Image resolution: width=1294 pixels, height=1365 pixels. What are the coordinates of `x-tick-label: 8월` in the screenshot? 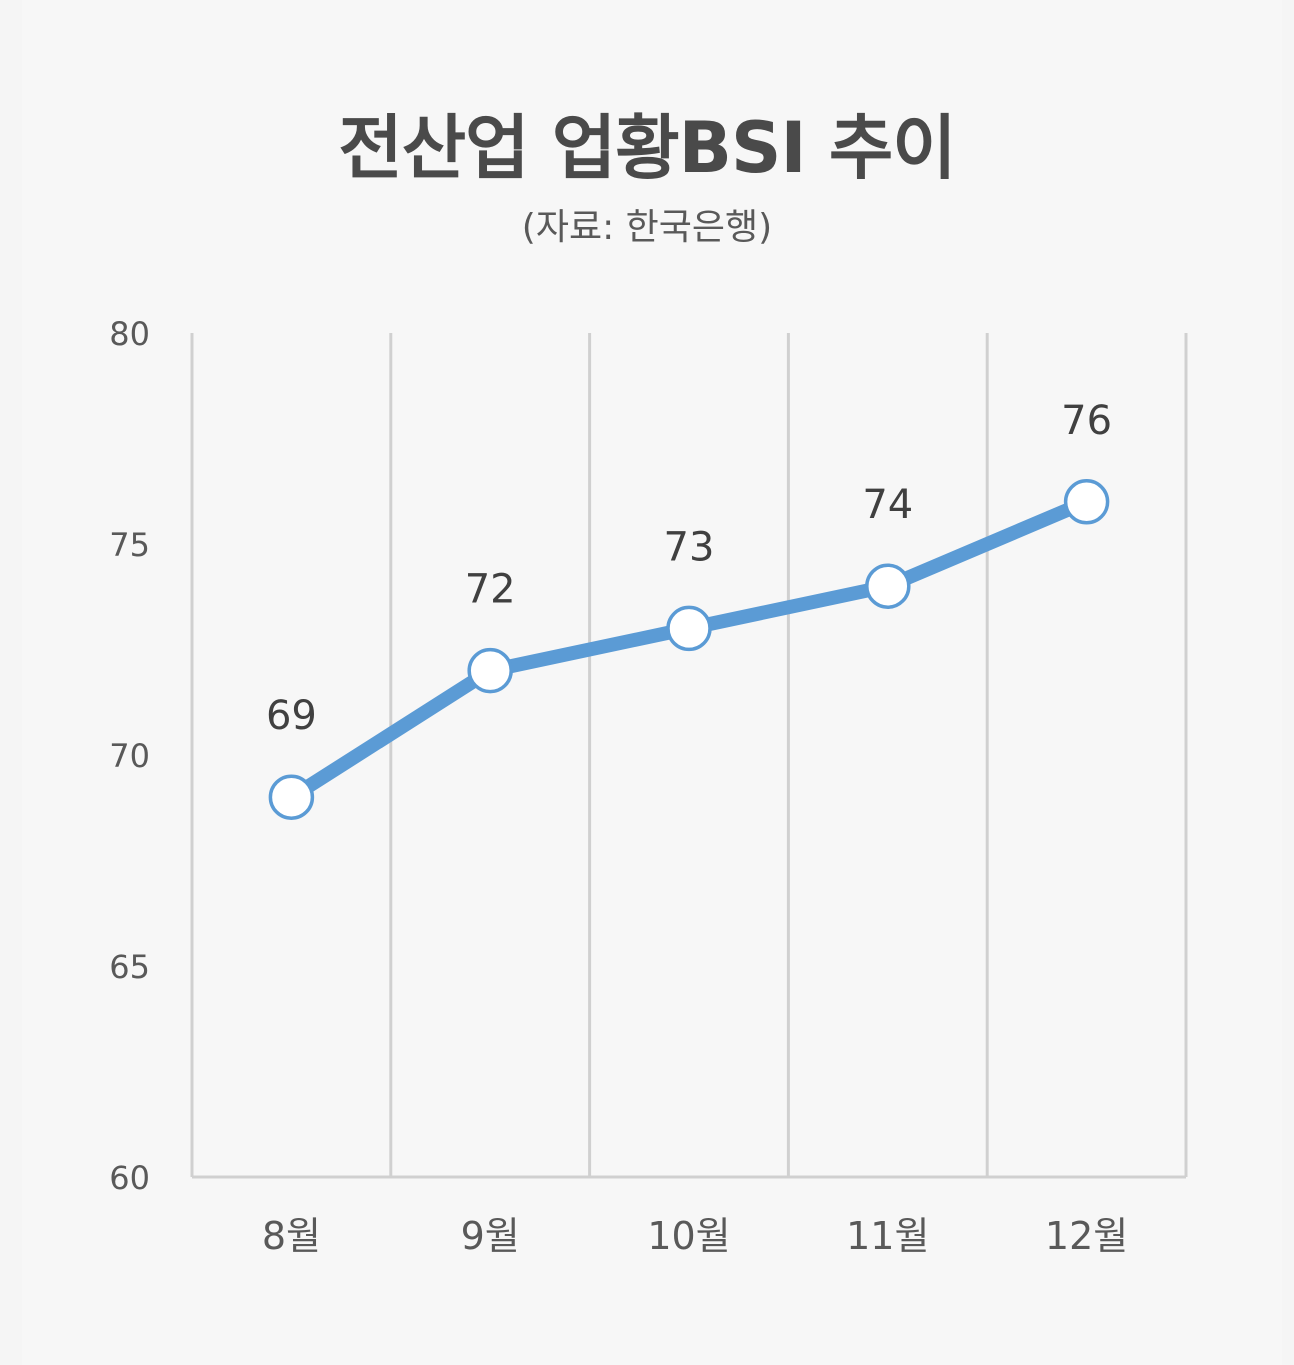 It's located at (291, 1236).